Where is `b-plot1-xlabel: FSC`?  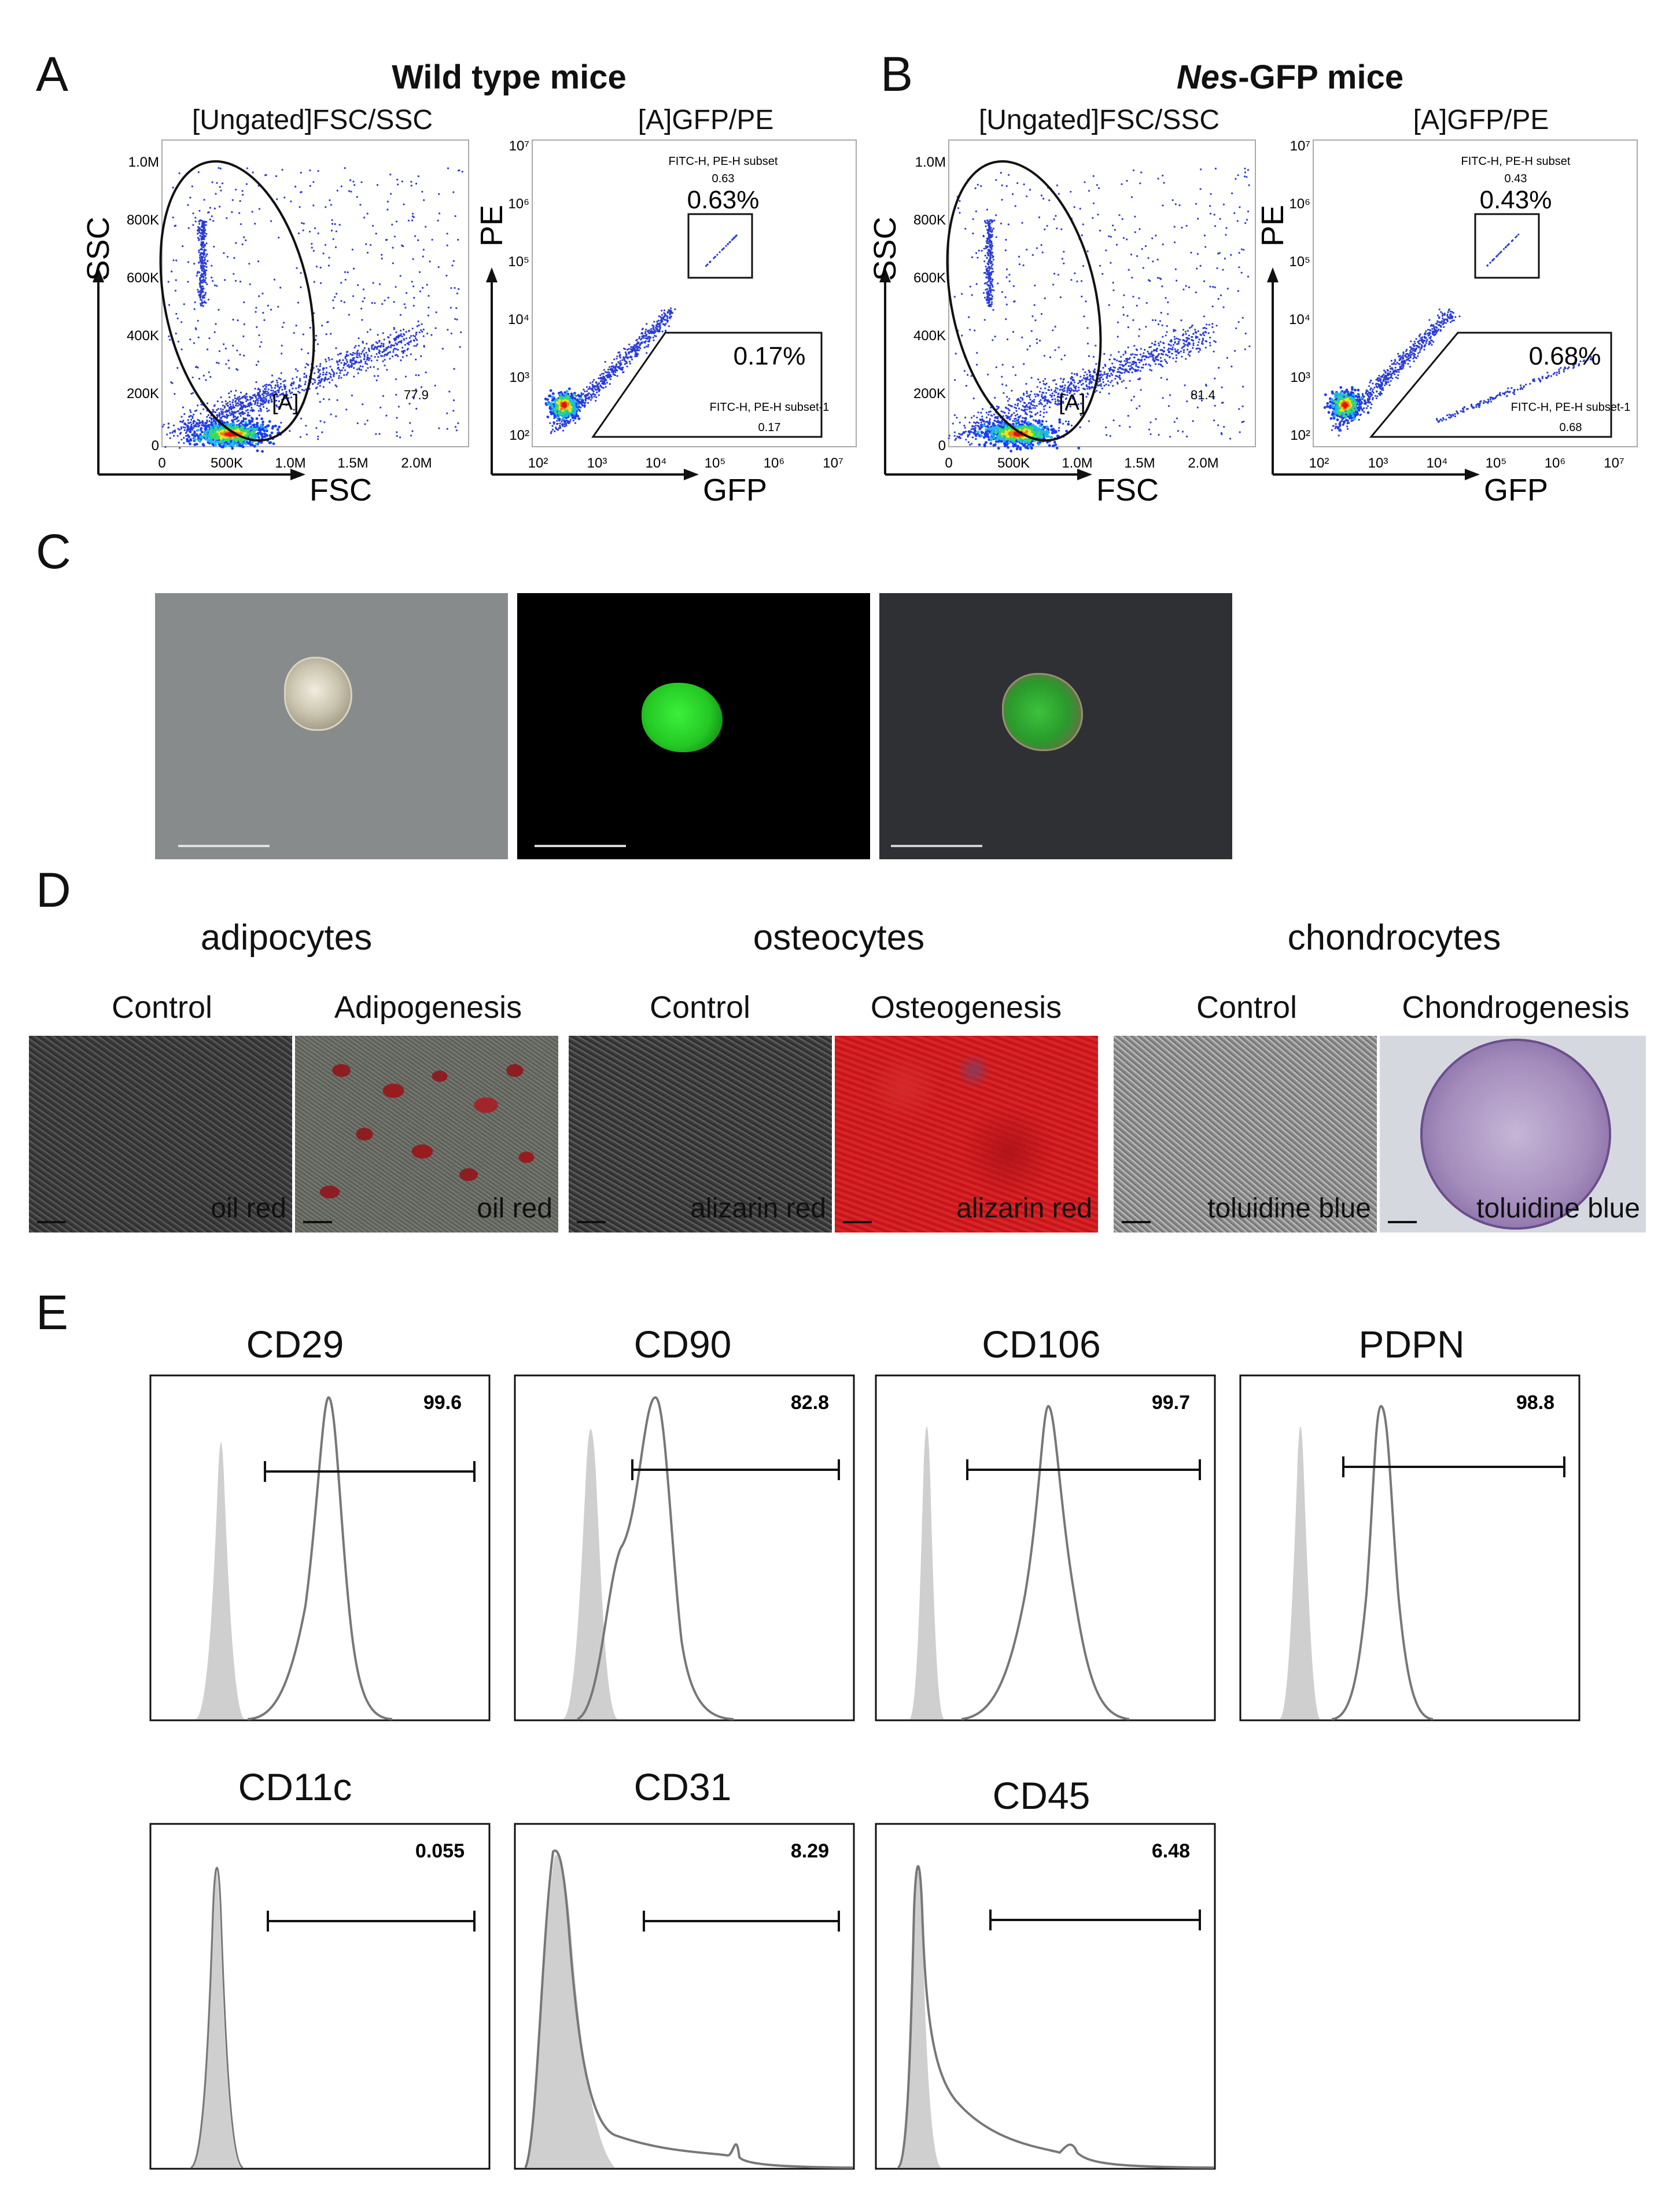
b-plot1-xlabel: FSC is located at coordinates (1127, 490).